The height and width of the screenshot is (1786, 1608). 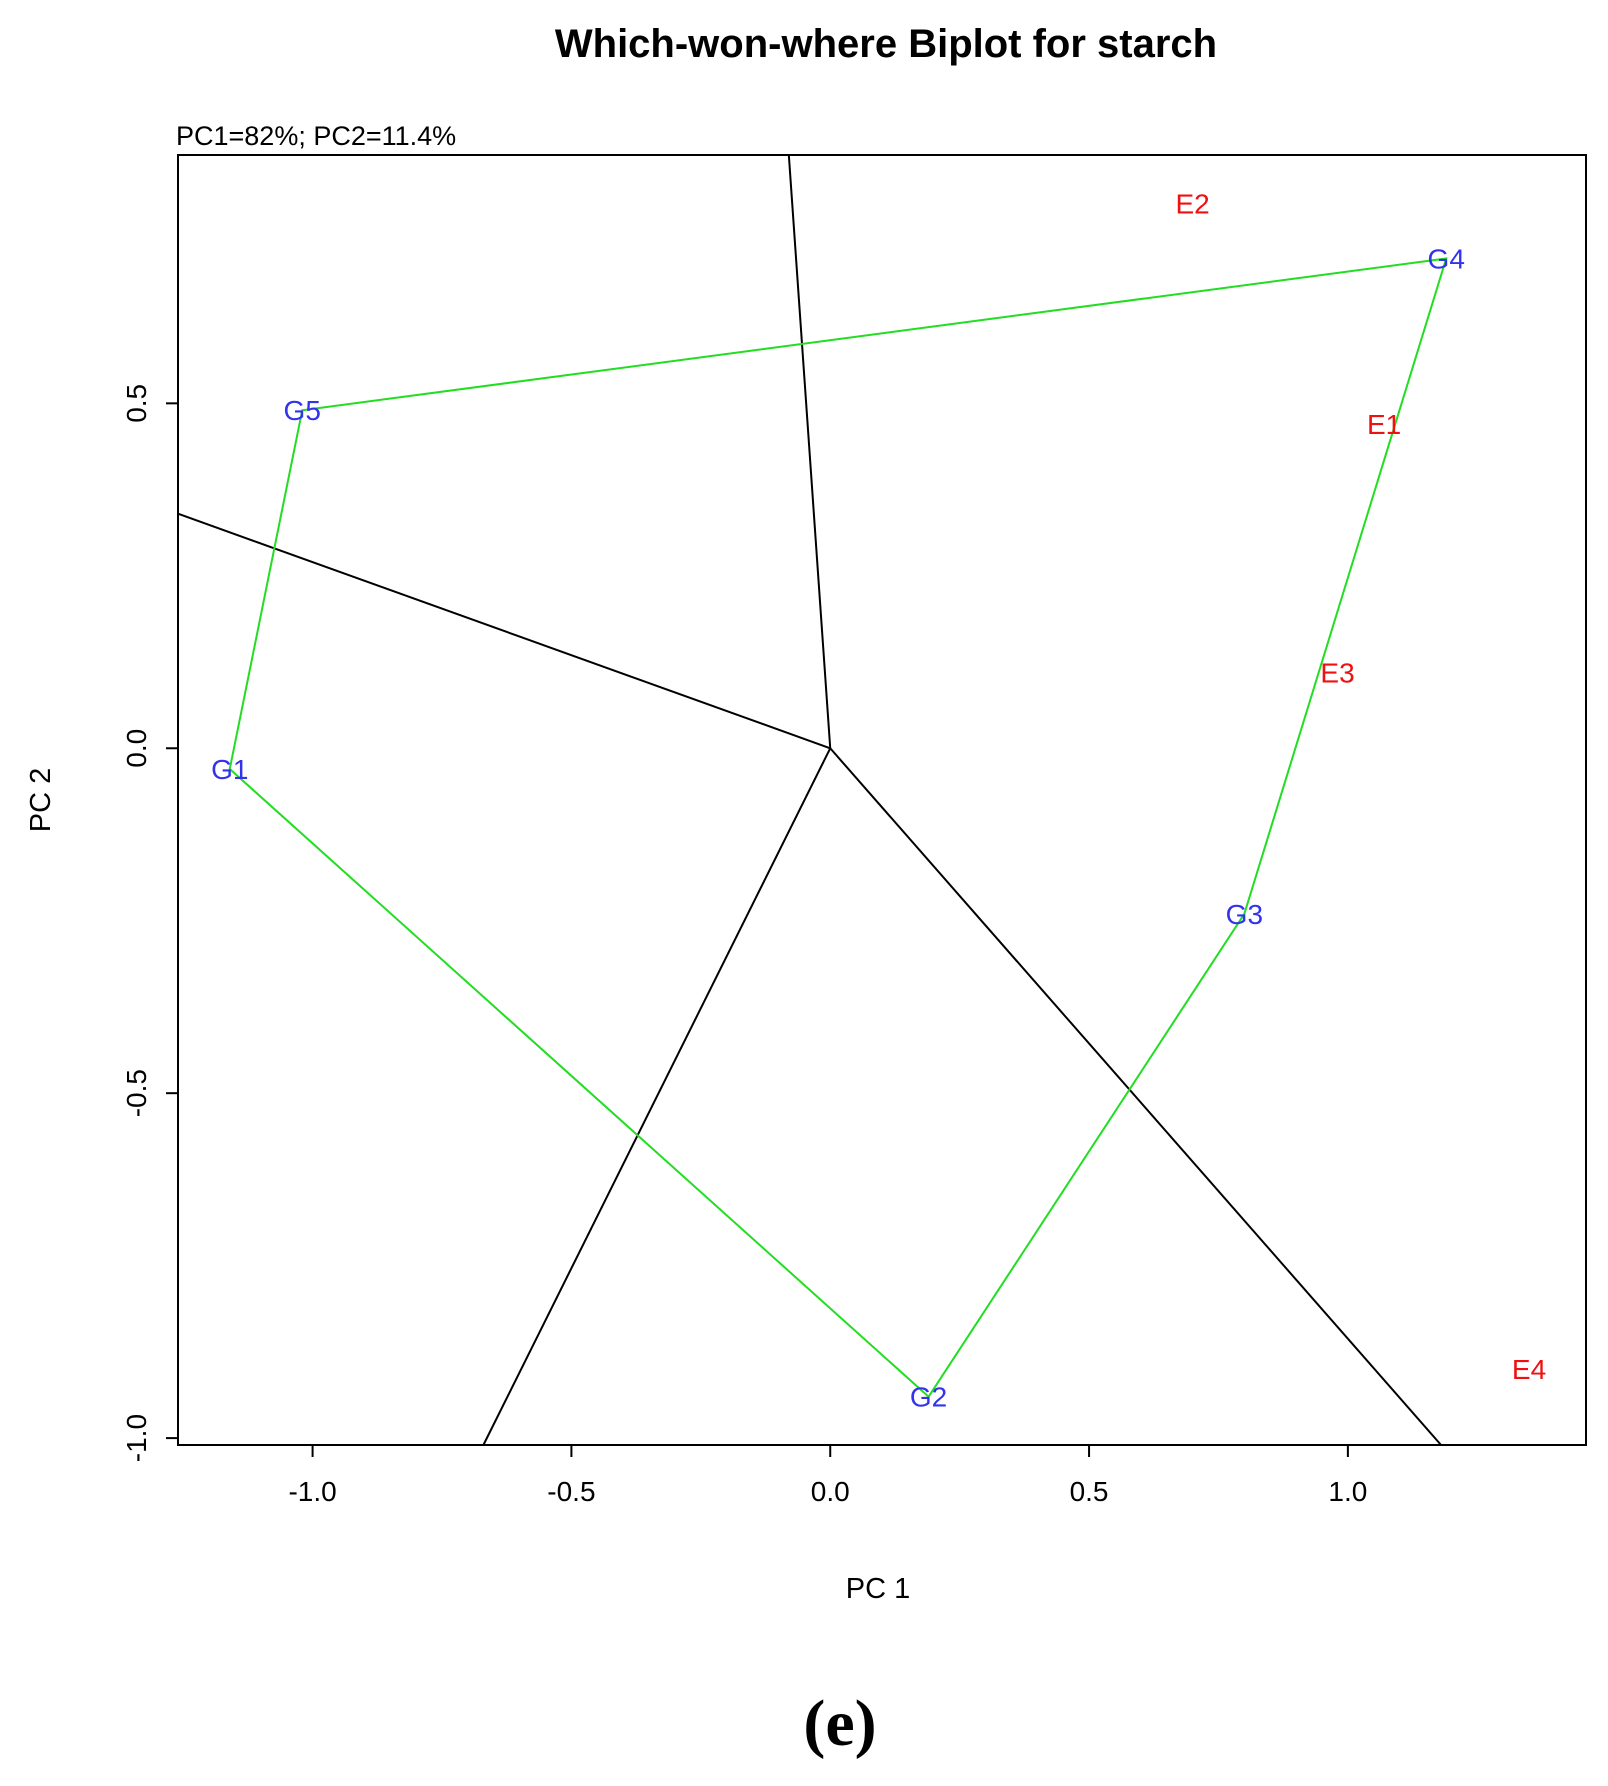 I want to click on x-tick-label: 0.5, so click(x=1089, y=1491).